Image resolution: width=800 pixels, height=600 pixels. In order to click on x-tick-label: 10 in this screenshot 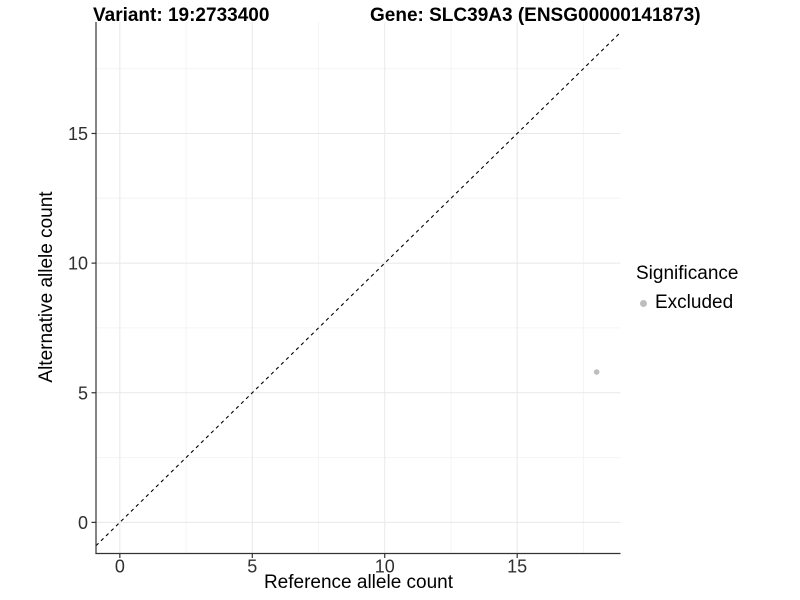, I will do `click(385, 567)`.